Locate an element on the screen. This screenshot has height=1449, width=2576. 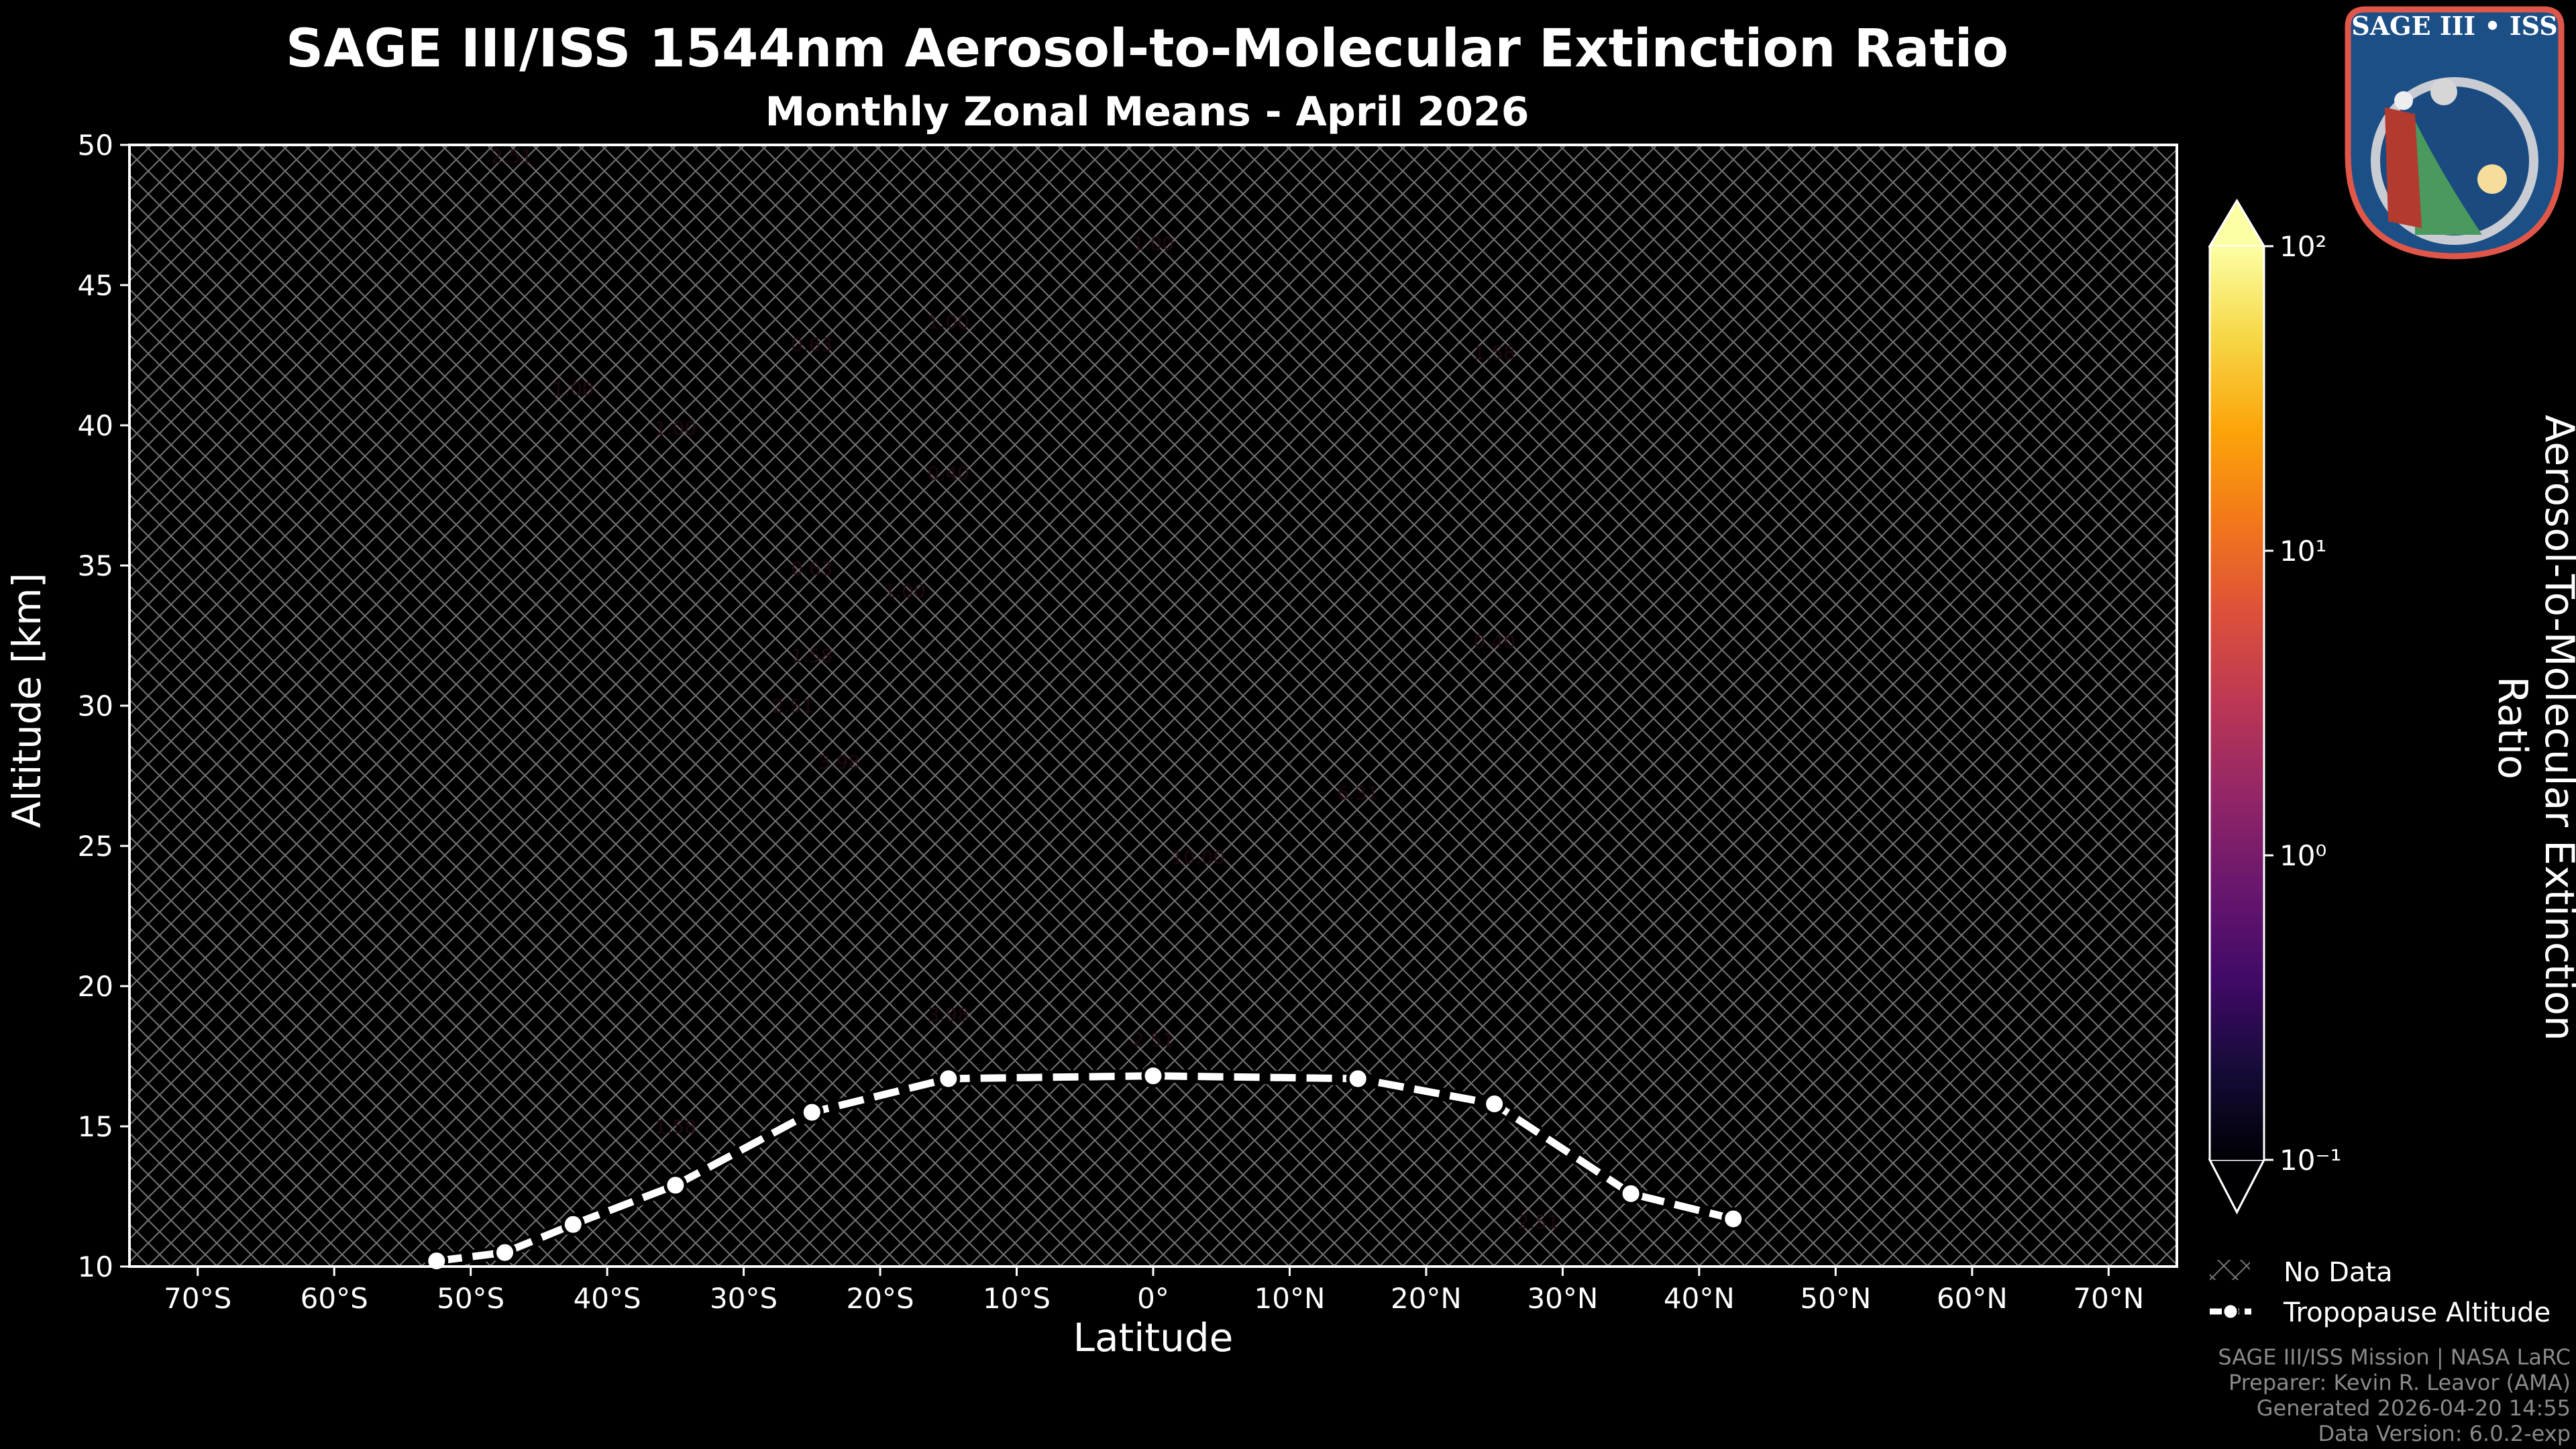
colorbar: 10⁻¹ 10⁰ 10¹ 10² is located at coordinates (2274, 707).